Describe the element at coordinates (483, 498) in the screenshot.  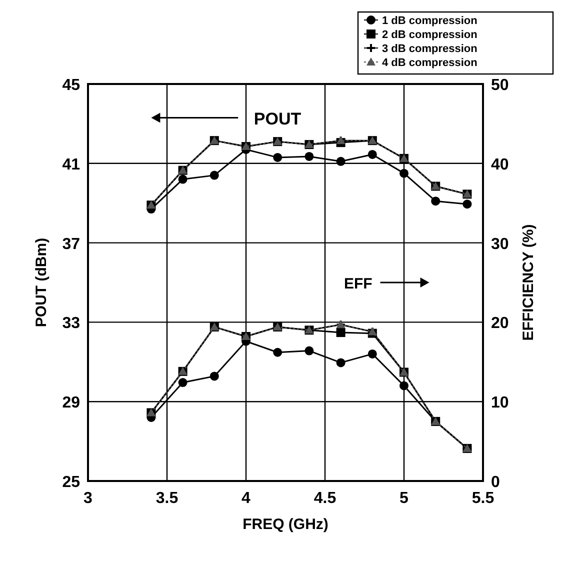
I see `x-tick-label: 5.5` at that location.